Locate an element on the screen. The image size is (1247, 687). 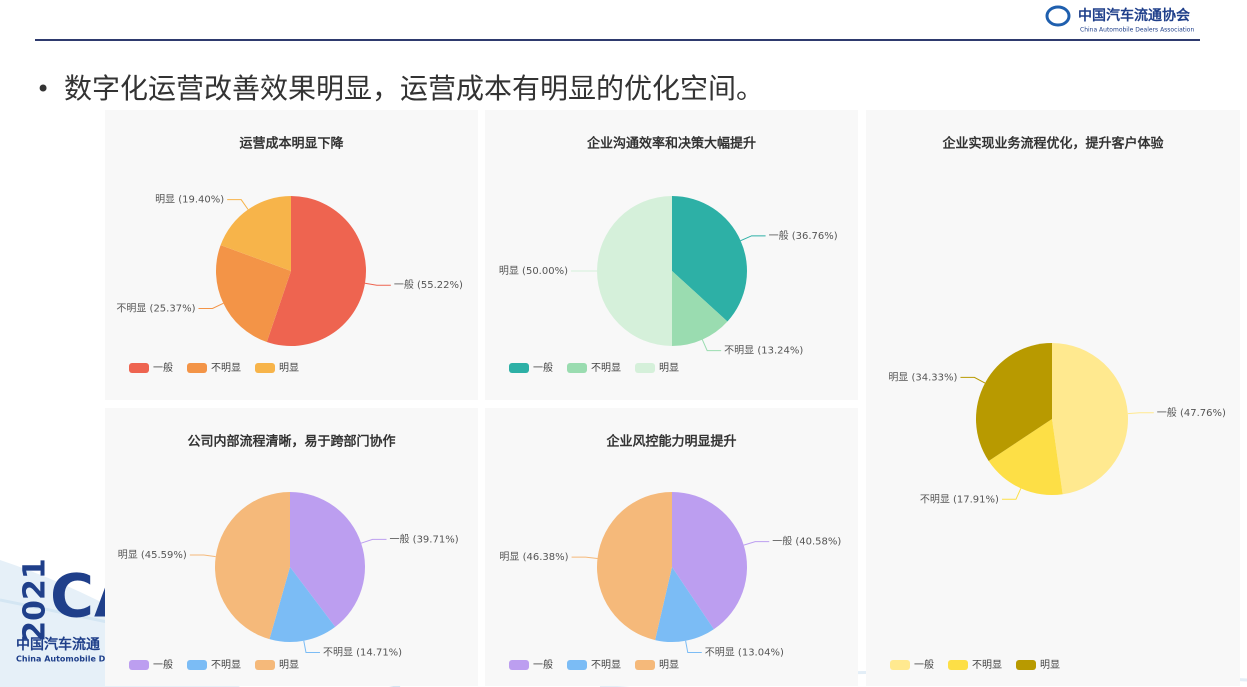
logo-name-en: China Automobile De is located at coordinates (63, 659).